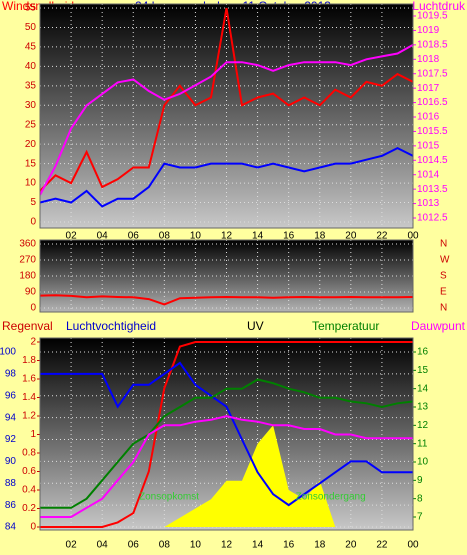  Describe the element at coordinates (27, 276) in the screenshot. I see `y-tick-label: 180` at that location.